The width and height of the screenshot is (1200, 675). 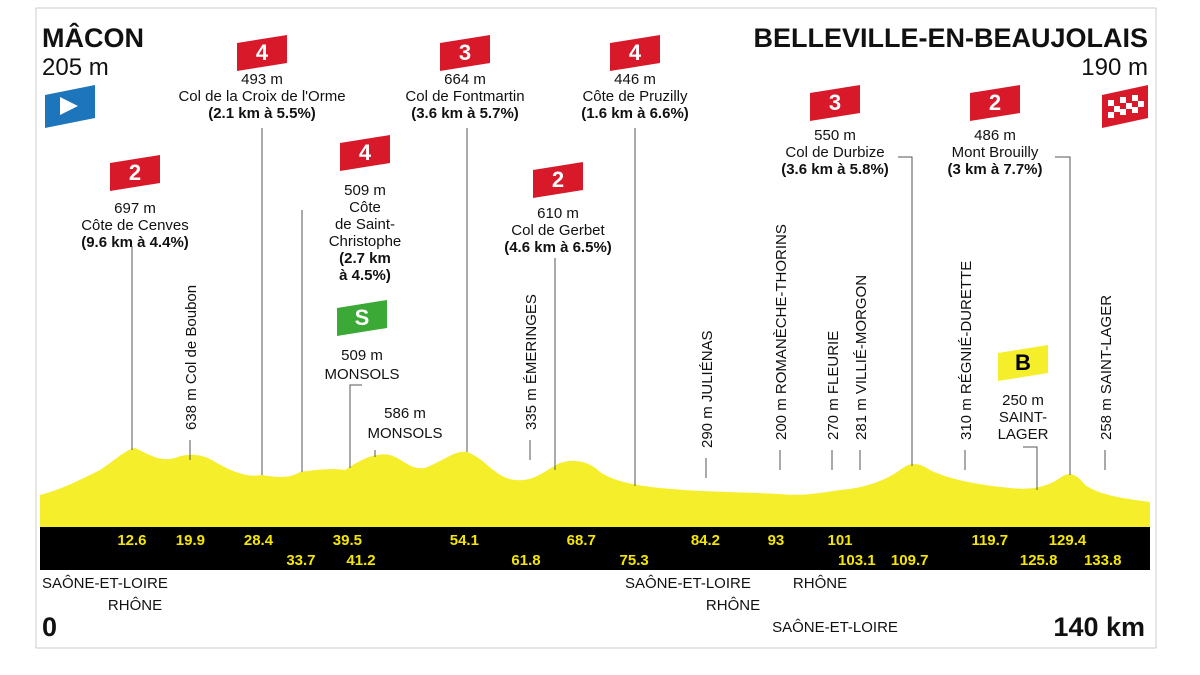 I want to click on bonus-text: SAINT-, so click(x=1023, y=417).